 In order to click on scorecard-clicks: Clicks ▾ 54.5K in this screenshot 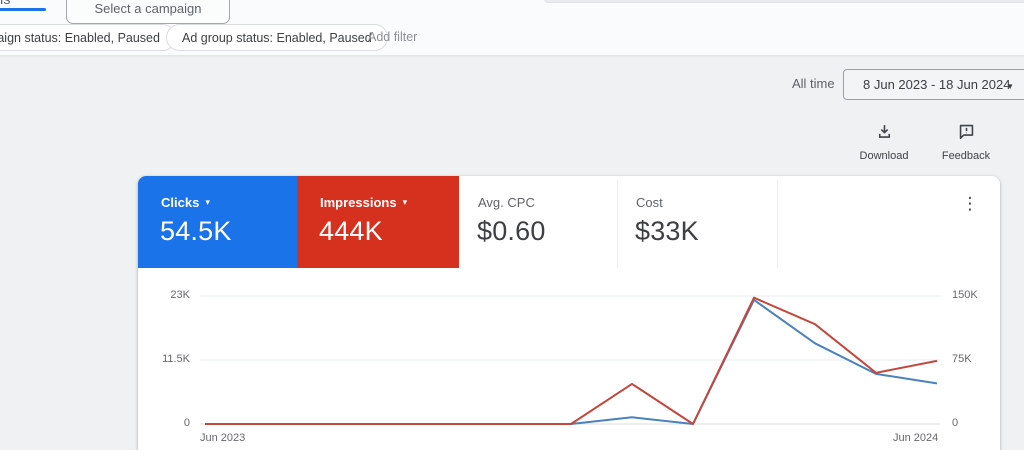, I will do `click(217, 222)`.